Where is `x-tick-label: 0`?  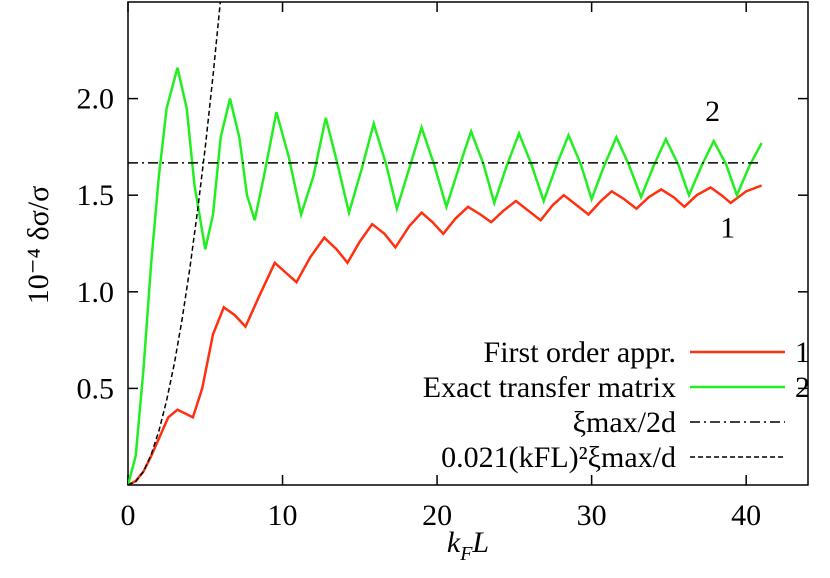 x-tick-label: 0 is located at coordinates (128, 515).